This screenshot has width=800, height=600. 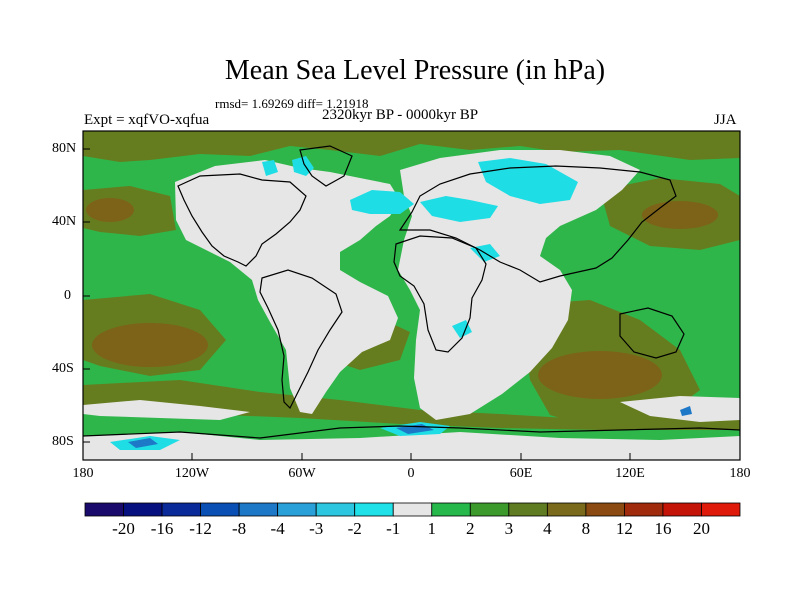 What do you see at coordinates (242, 220) in the screenshot?
I see `coast-north-america` at bounding box center [242, 220].